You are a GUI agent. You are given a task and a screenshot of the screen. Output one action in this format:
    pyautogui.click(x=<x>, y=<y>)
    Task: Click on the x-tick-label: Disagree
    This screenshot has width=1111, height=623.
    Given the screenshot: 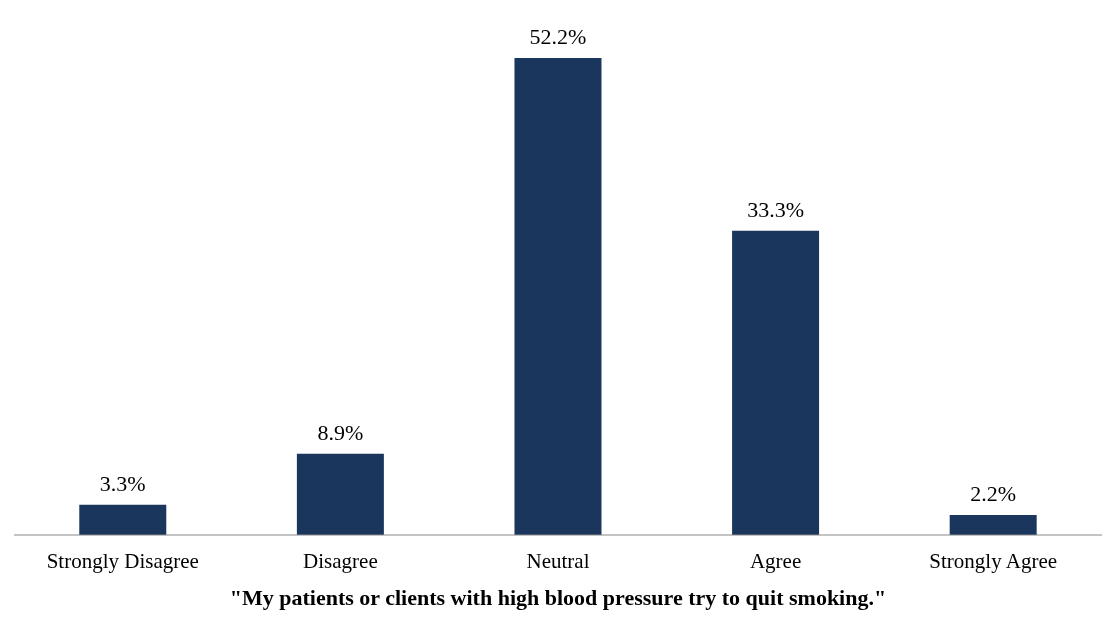 What is the action you would take?
    pyautogui.click(x=340, y=560)
    